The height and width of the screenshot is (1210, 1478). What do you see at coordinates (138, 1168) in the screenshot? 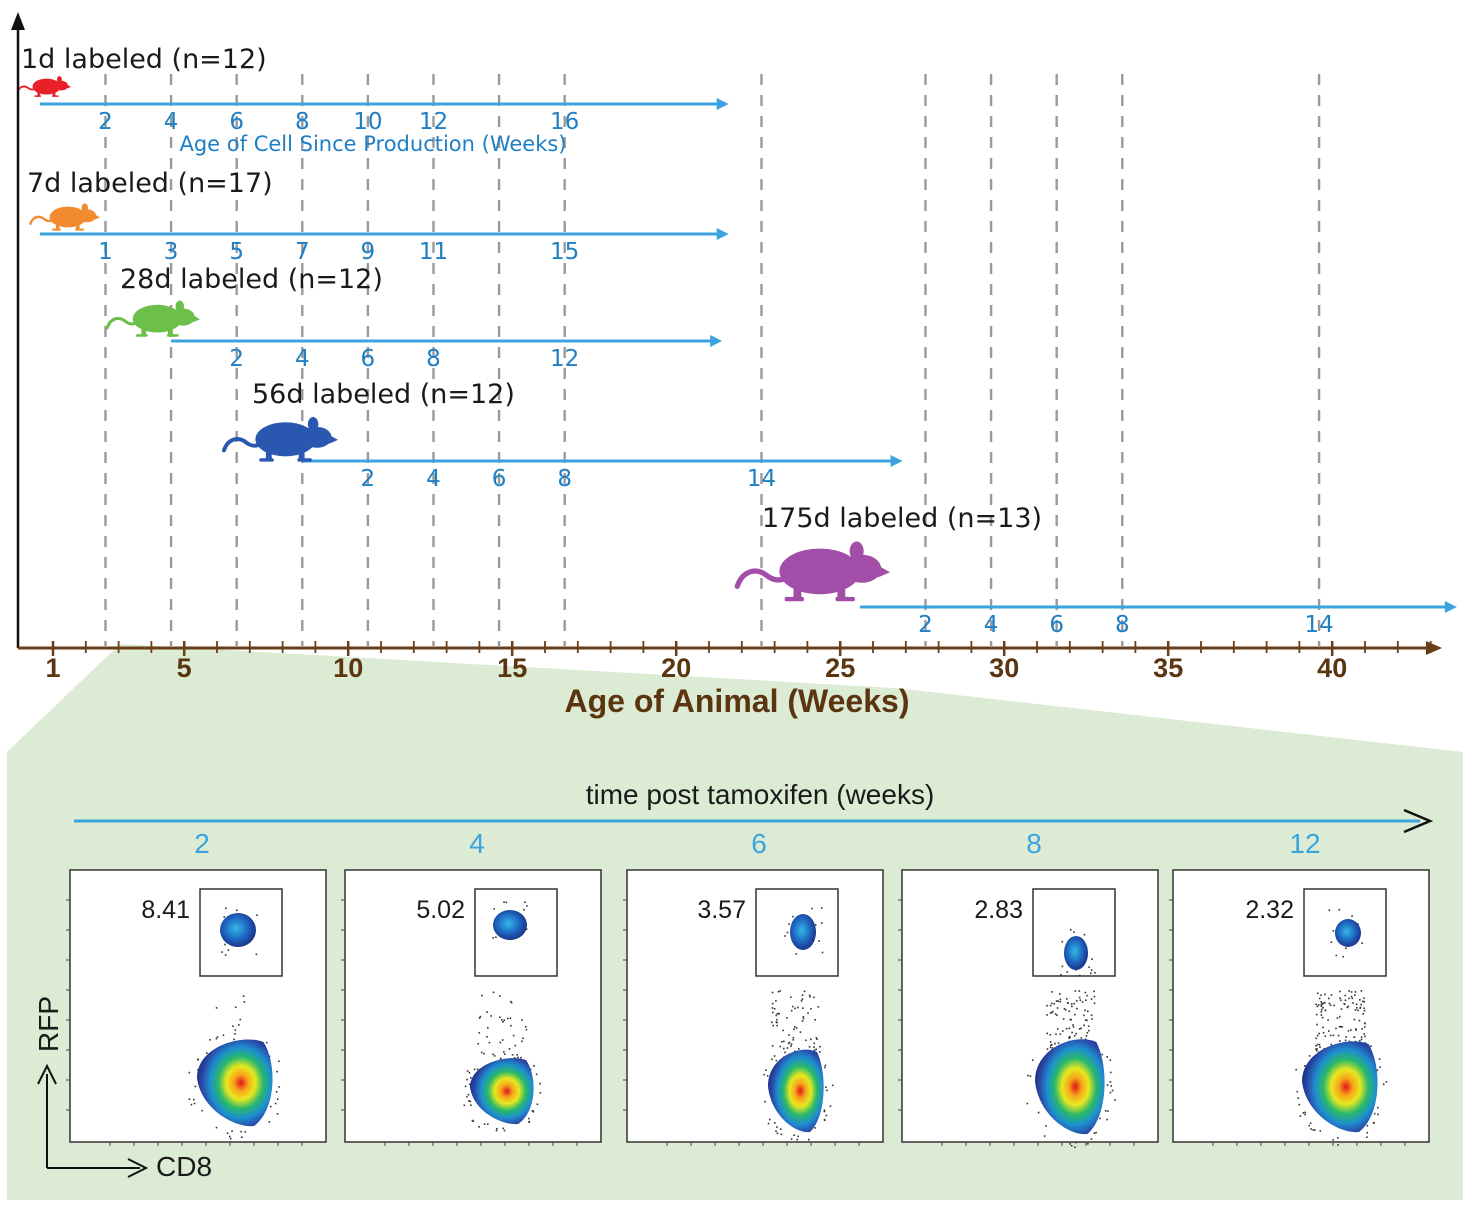
I see `cd8-axis-key-arrowhead` at bounding box center [138, 1168].